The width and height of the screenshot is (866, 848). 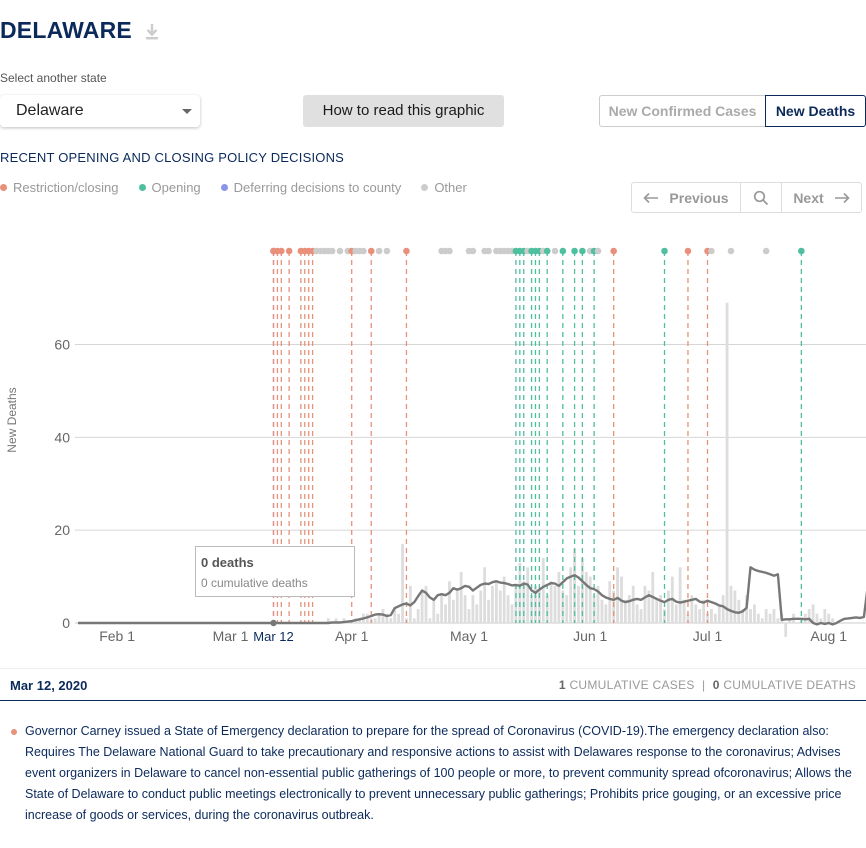 I want to click on state-select: Delaware, so click(x=100, y=111).